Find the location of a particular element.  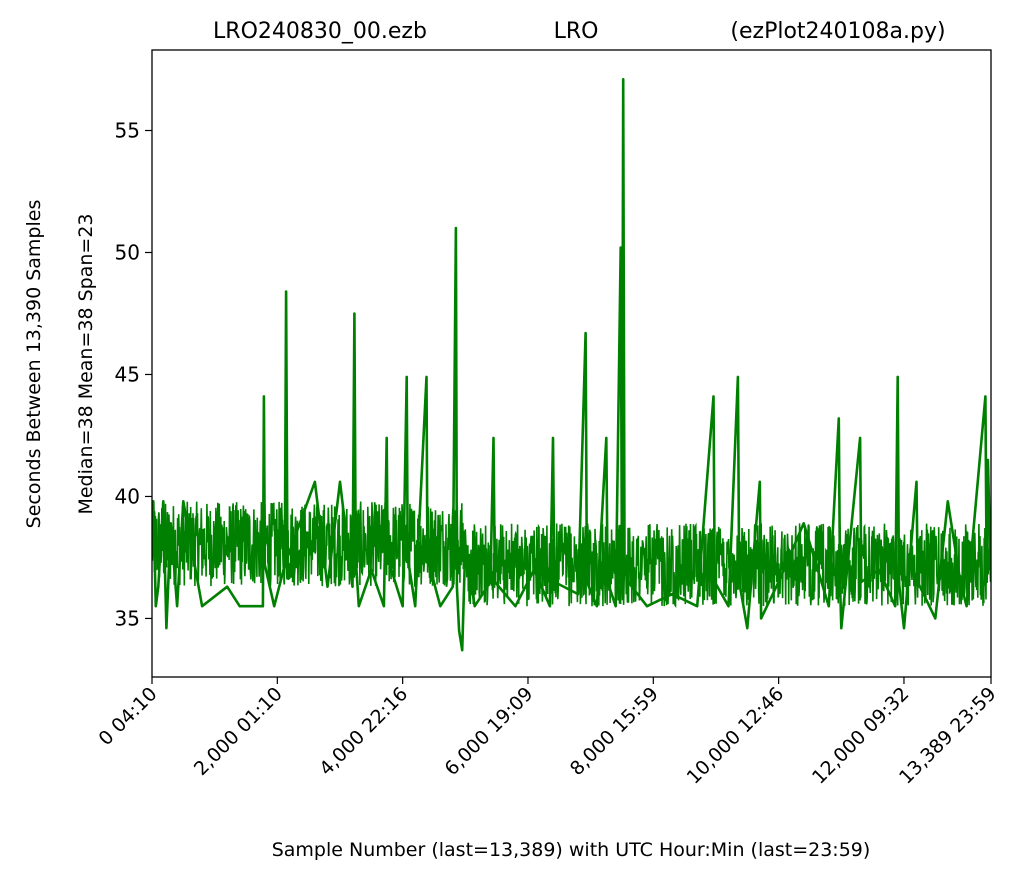

title-center: LRO is located at coordinates (576, 31).